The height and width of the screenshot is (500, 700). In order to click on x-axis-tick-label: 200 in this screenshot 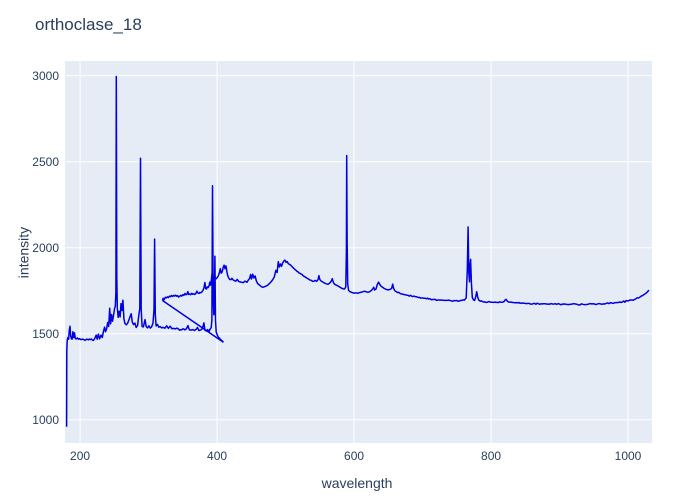, I will do `click(80, 456)`.